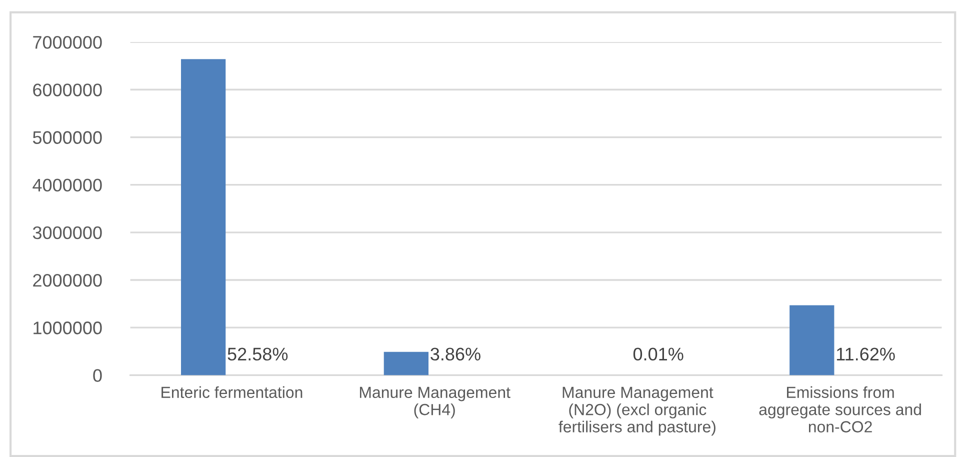 The width and height of the screenshot is (958, 457). I want to click on x-tick-label: Emissions from aggregate sources and non-CO2, so click(840, 409).